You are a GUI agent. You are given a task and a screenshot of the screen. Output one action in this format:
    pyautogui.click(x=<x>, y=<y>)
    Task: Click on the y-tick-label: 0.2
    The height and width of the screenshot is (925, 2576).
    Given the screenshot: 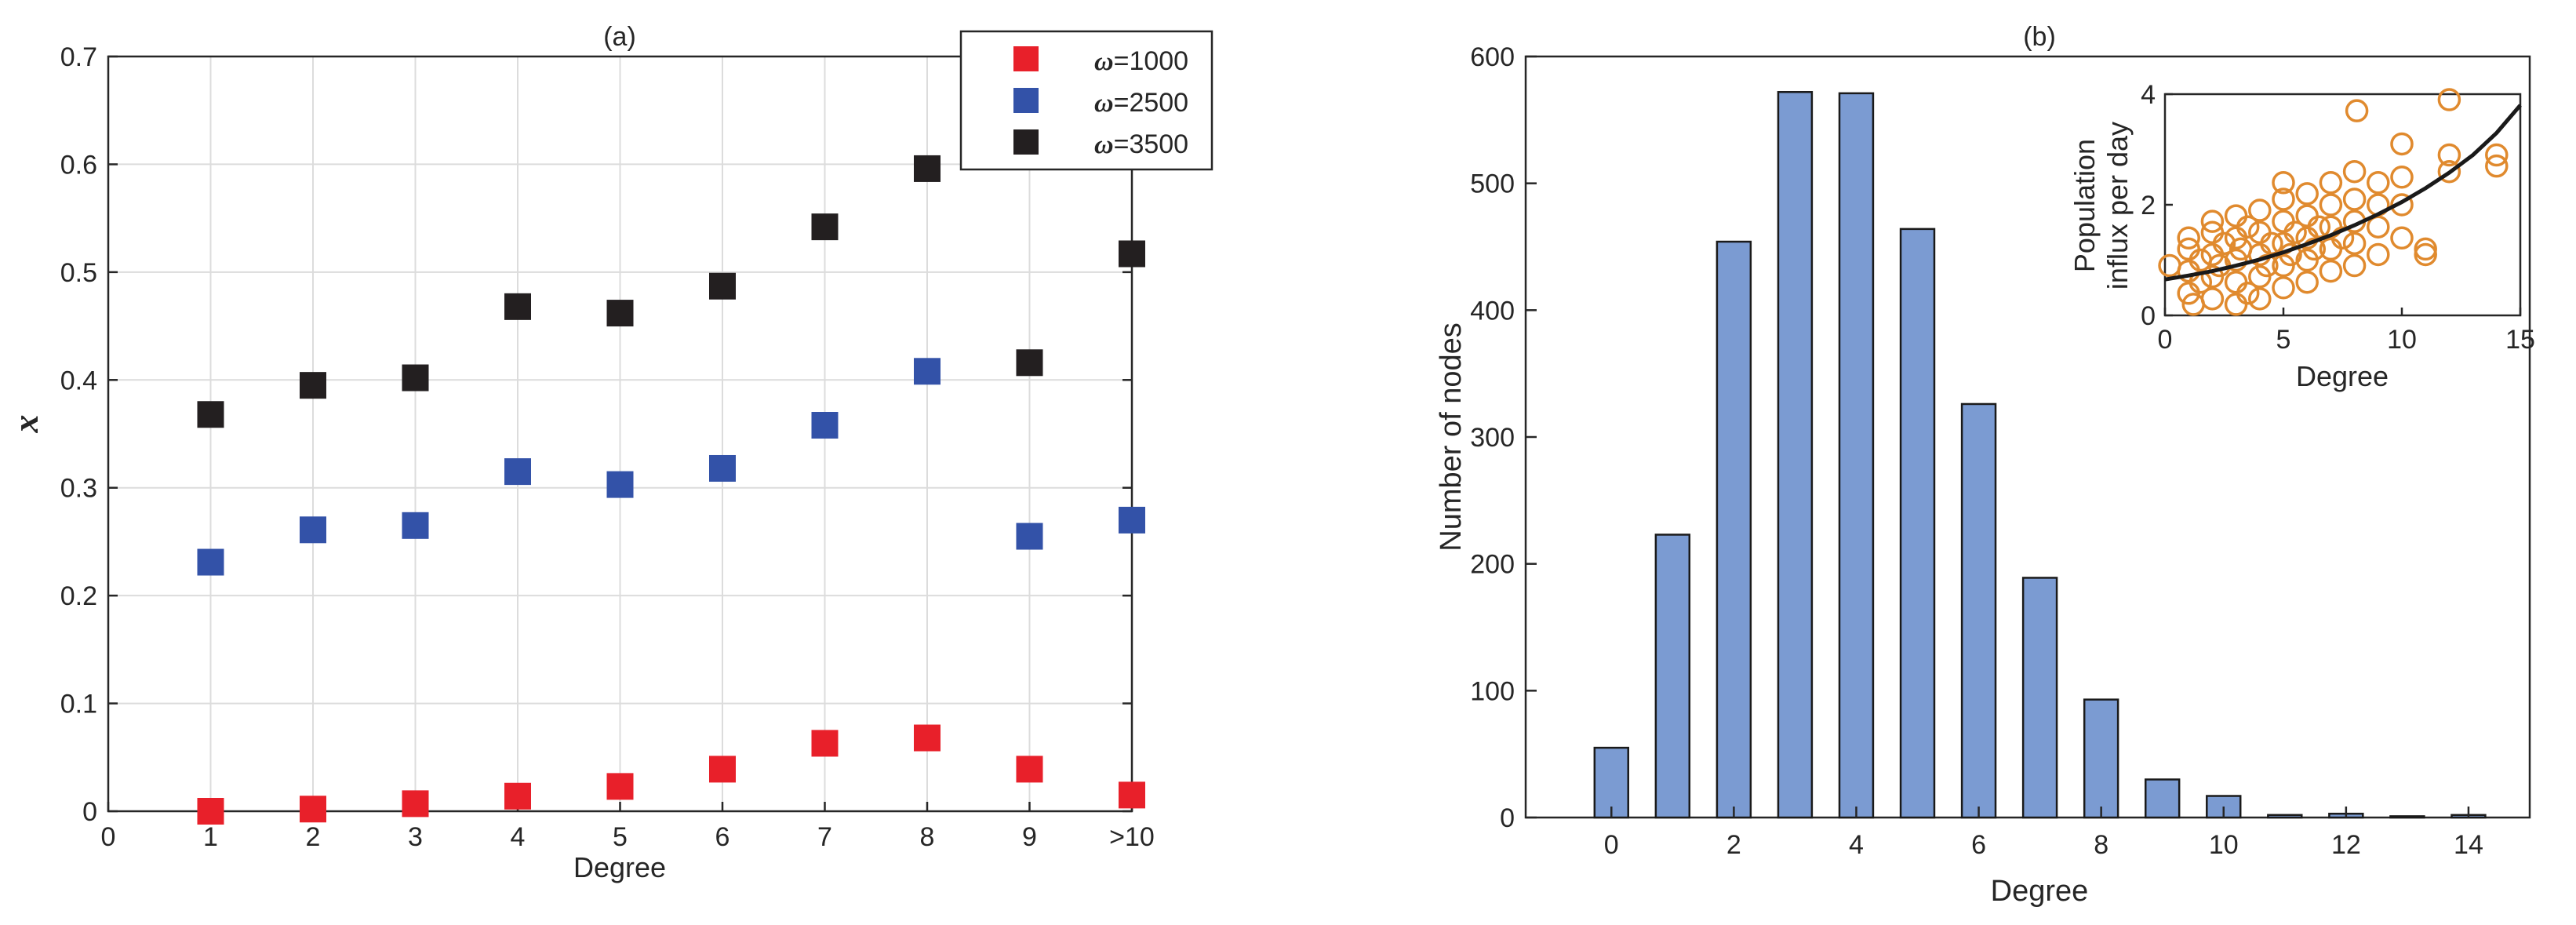 What is the action you would take?
    pyautogui.click(x=78, y=596)
    